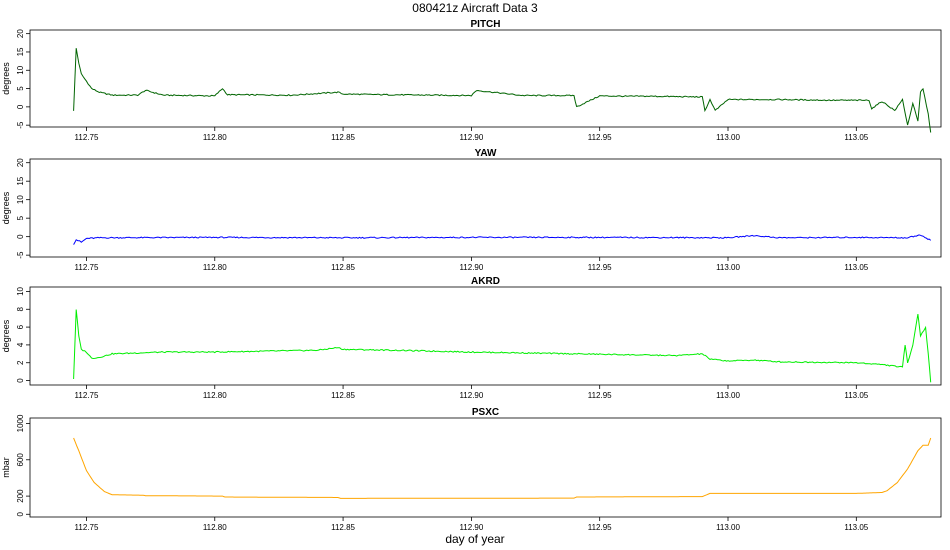 The image size is (950, 550). I want to click on series-line-yaw, so click(502, 239).